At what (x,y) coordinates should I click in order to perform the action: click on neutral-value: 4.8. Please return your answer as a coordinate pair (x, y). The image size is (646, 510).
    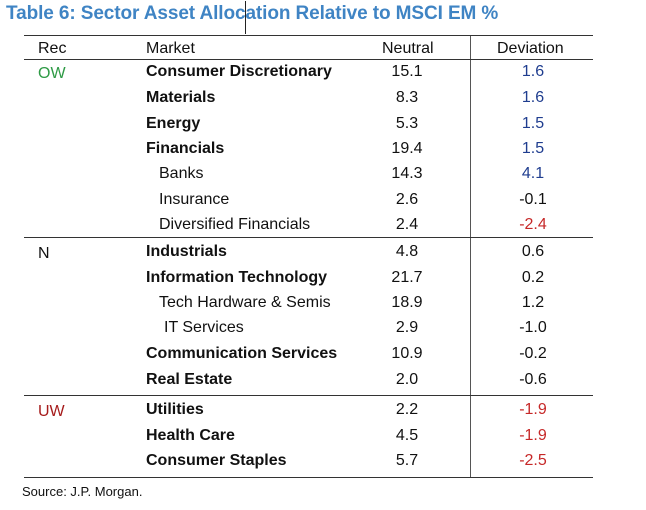
    Looking at the image, I should click on (407, 251).